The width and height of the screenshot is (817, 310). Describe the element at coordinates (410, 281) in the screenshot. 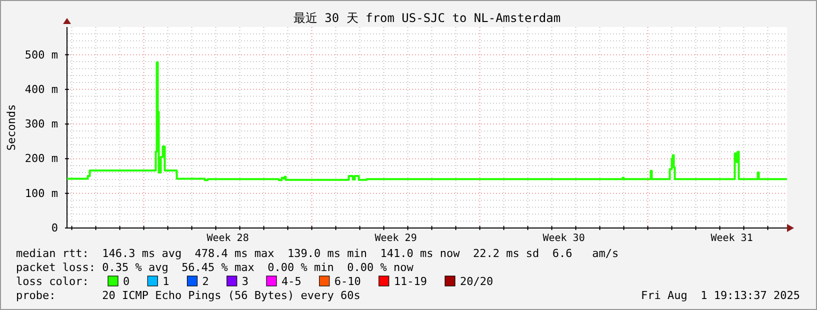

I see `legend-label: 11-19` at that location.